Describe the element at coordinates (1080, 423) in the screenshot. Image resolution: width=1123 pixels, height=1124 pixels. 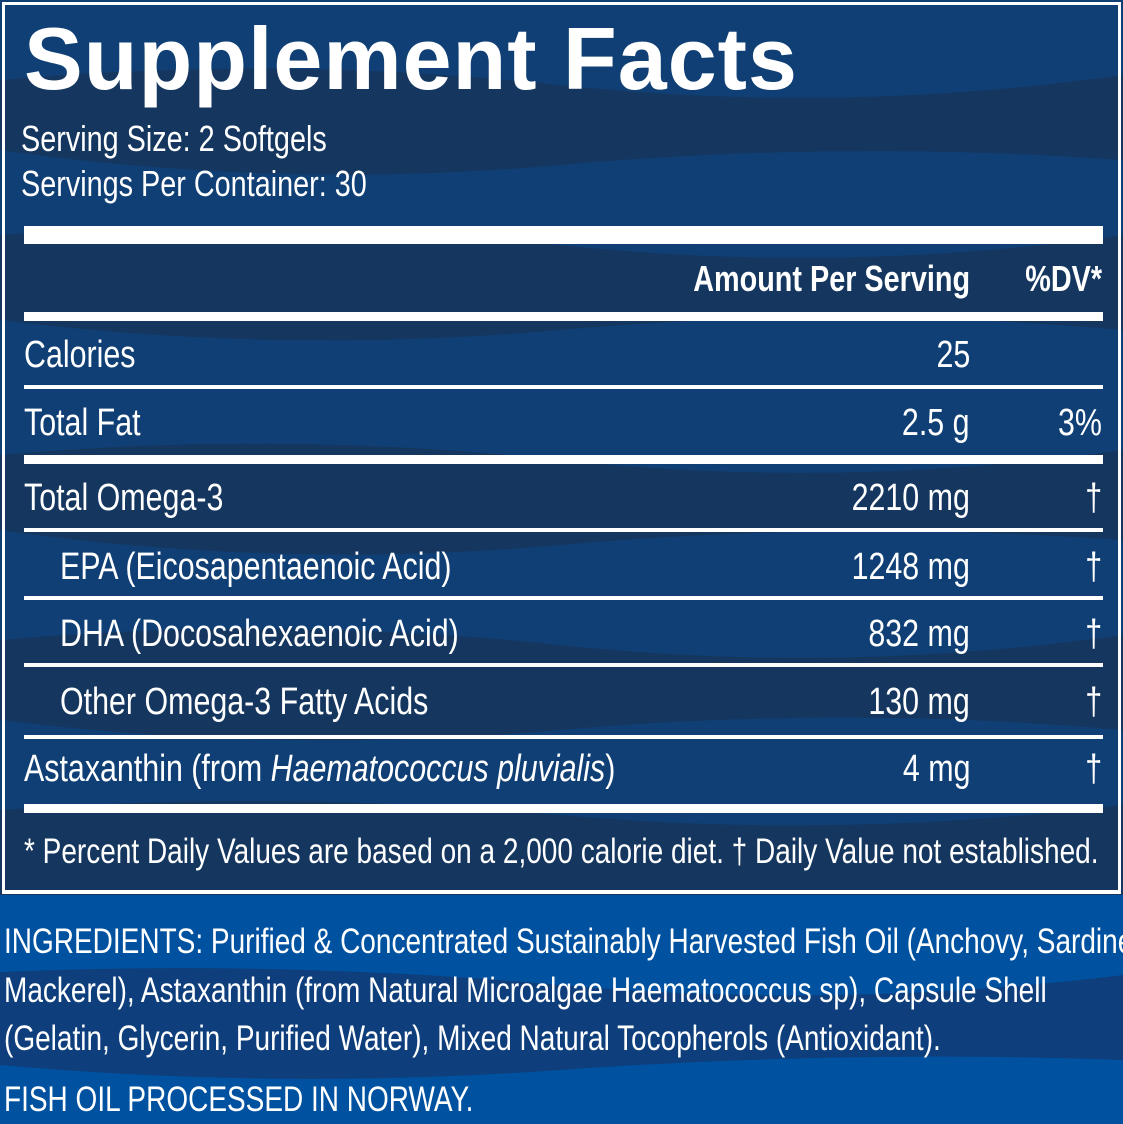
I see `row-dv: 3%` at that location.